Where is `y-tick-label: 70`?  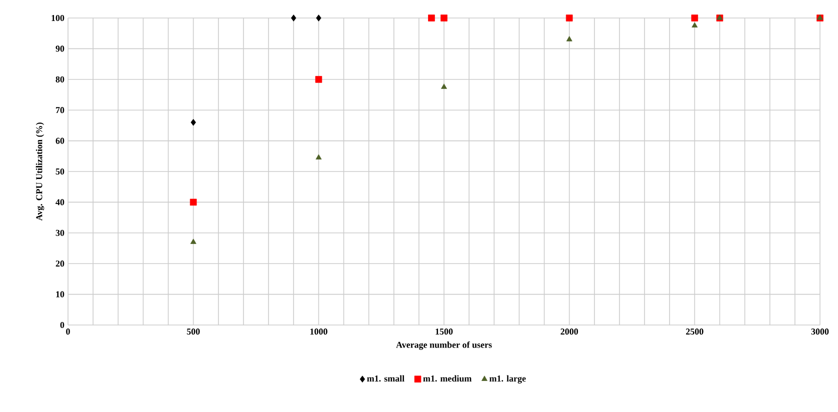
y-tick-label: 70 is located at coordinates (60, 110).